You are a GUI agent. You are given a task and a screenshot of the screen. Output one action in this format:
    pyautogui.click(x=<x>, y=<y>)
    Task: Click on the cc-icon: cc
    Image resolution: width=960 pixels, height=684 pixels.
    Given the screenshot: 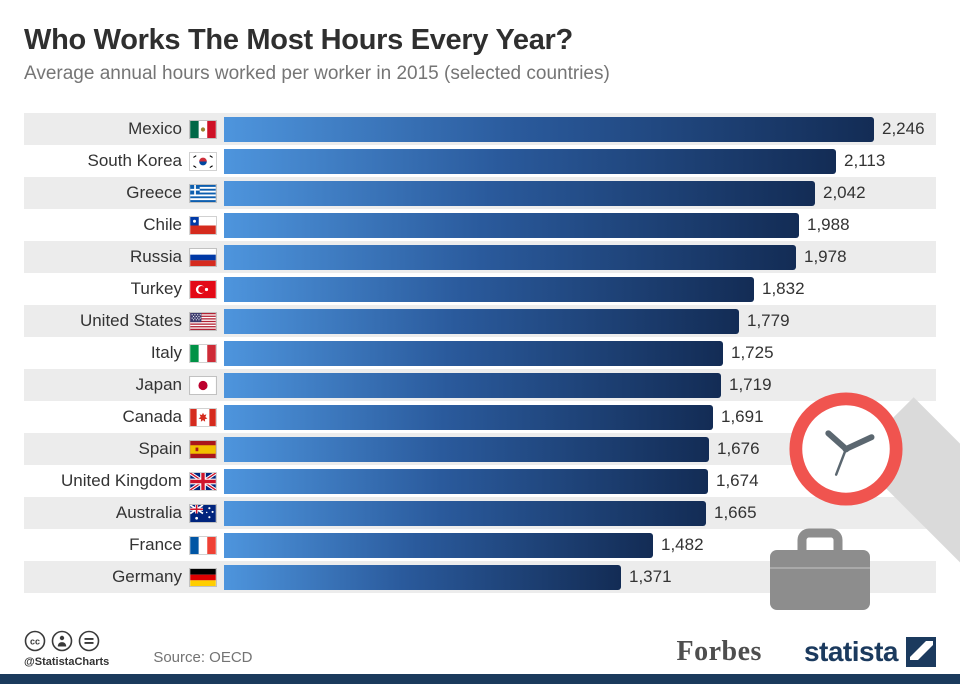 What is the action you would take?
    pyautogui.click(x=35, y=641)
    